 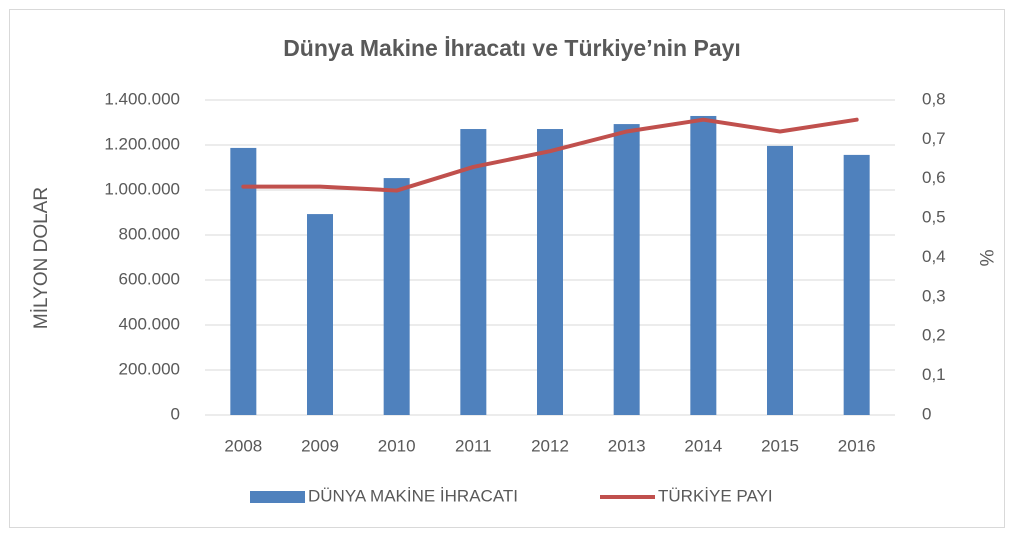 What do you see at coordinates (934, 335) in the screenshot?
I see `y2-tick-label: 0,2` at bounding box center [934, 335].